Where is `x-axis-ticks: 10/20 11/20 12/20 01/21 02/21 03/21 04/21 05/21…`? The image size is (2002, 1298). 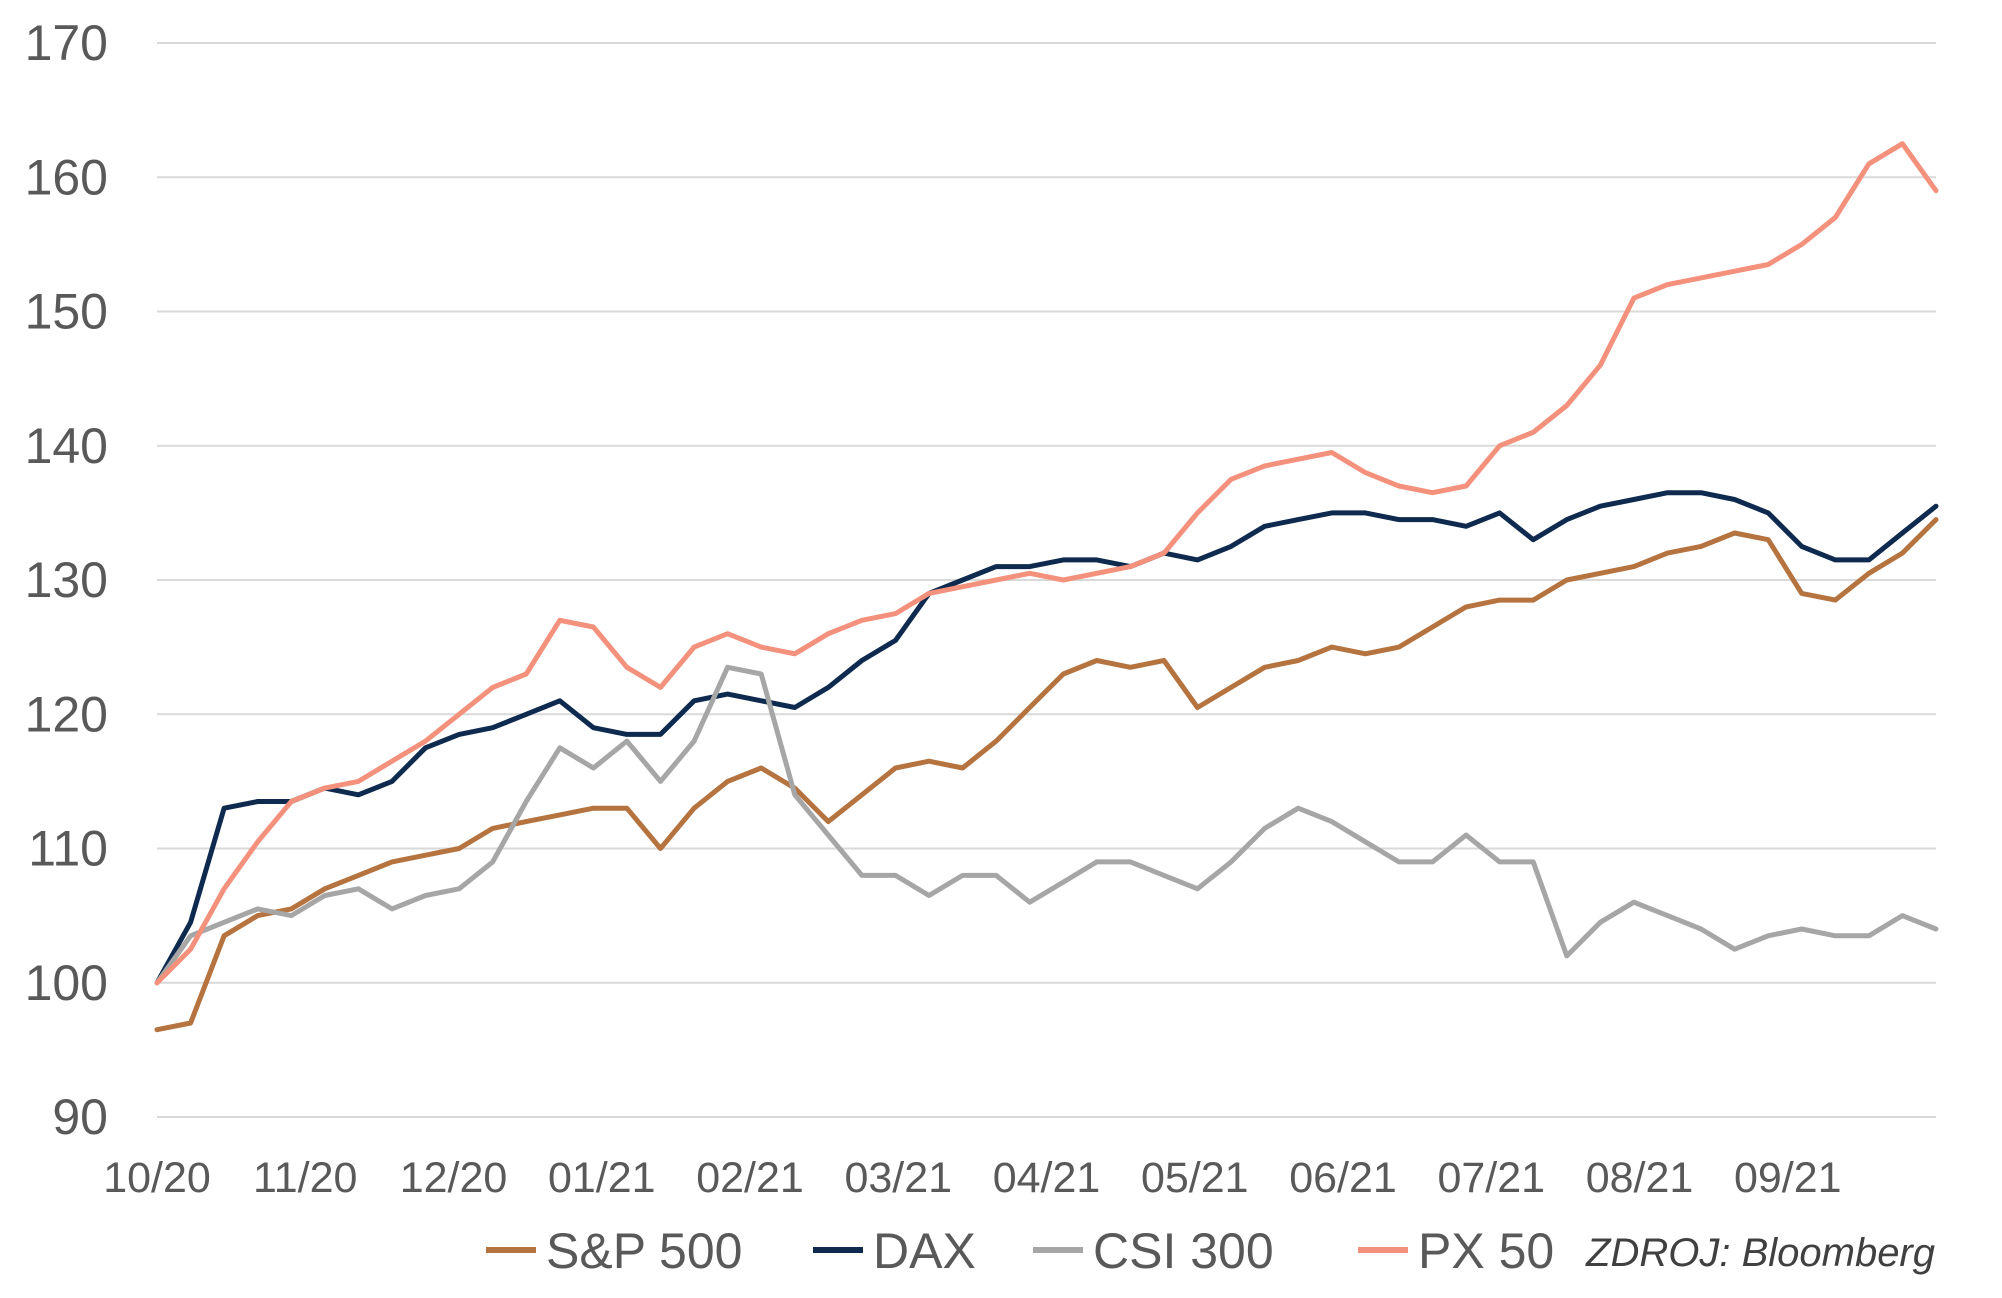 x-axis-ticks: 10/20 11/20 12/20 01/21 02/21 03/21 04/21 05/21… is located at coordinates (972, 1178).